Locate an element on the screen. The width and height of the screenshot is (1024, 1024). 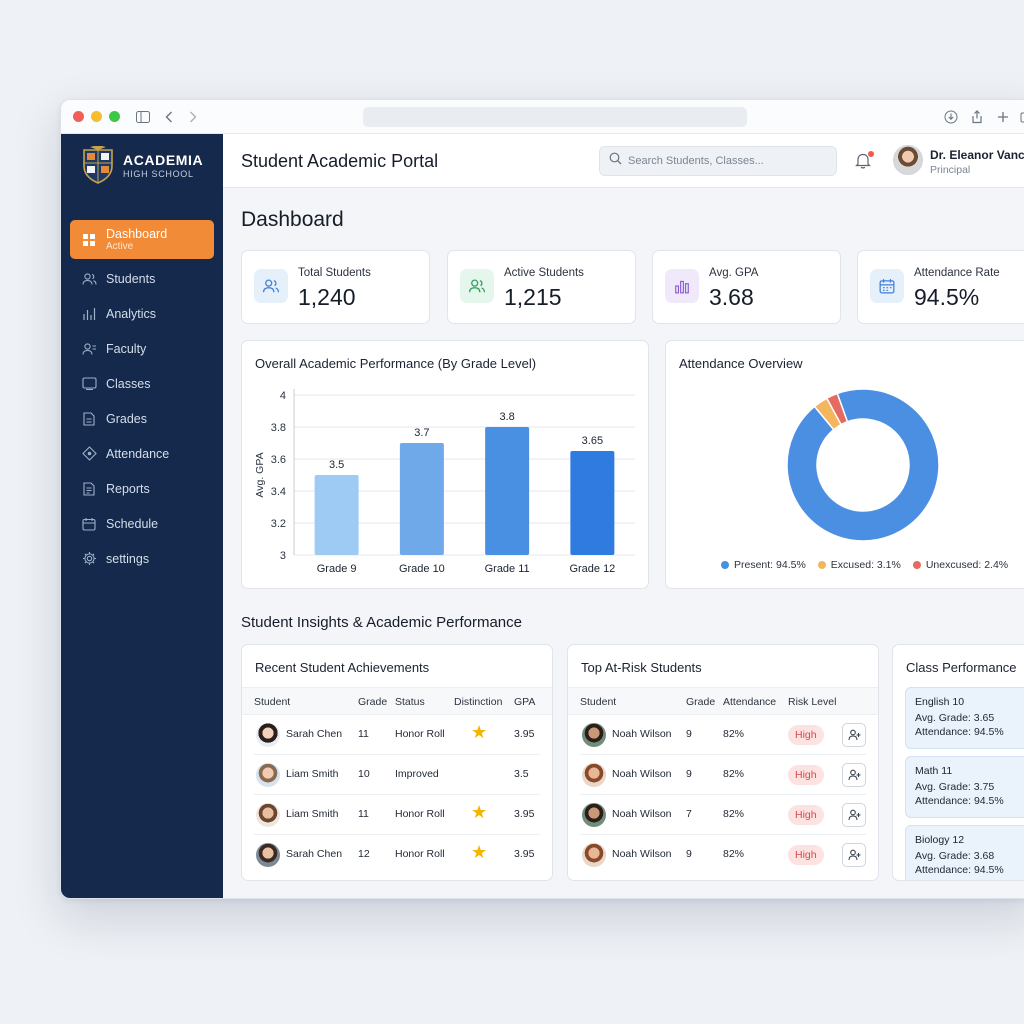
search-icon is located at coordinates (615, 161).